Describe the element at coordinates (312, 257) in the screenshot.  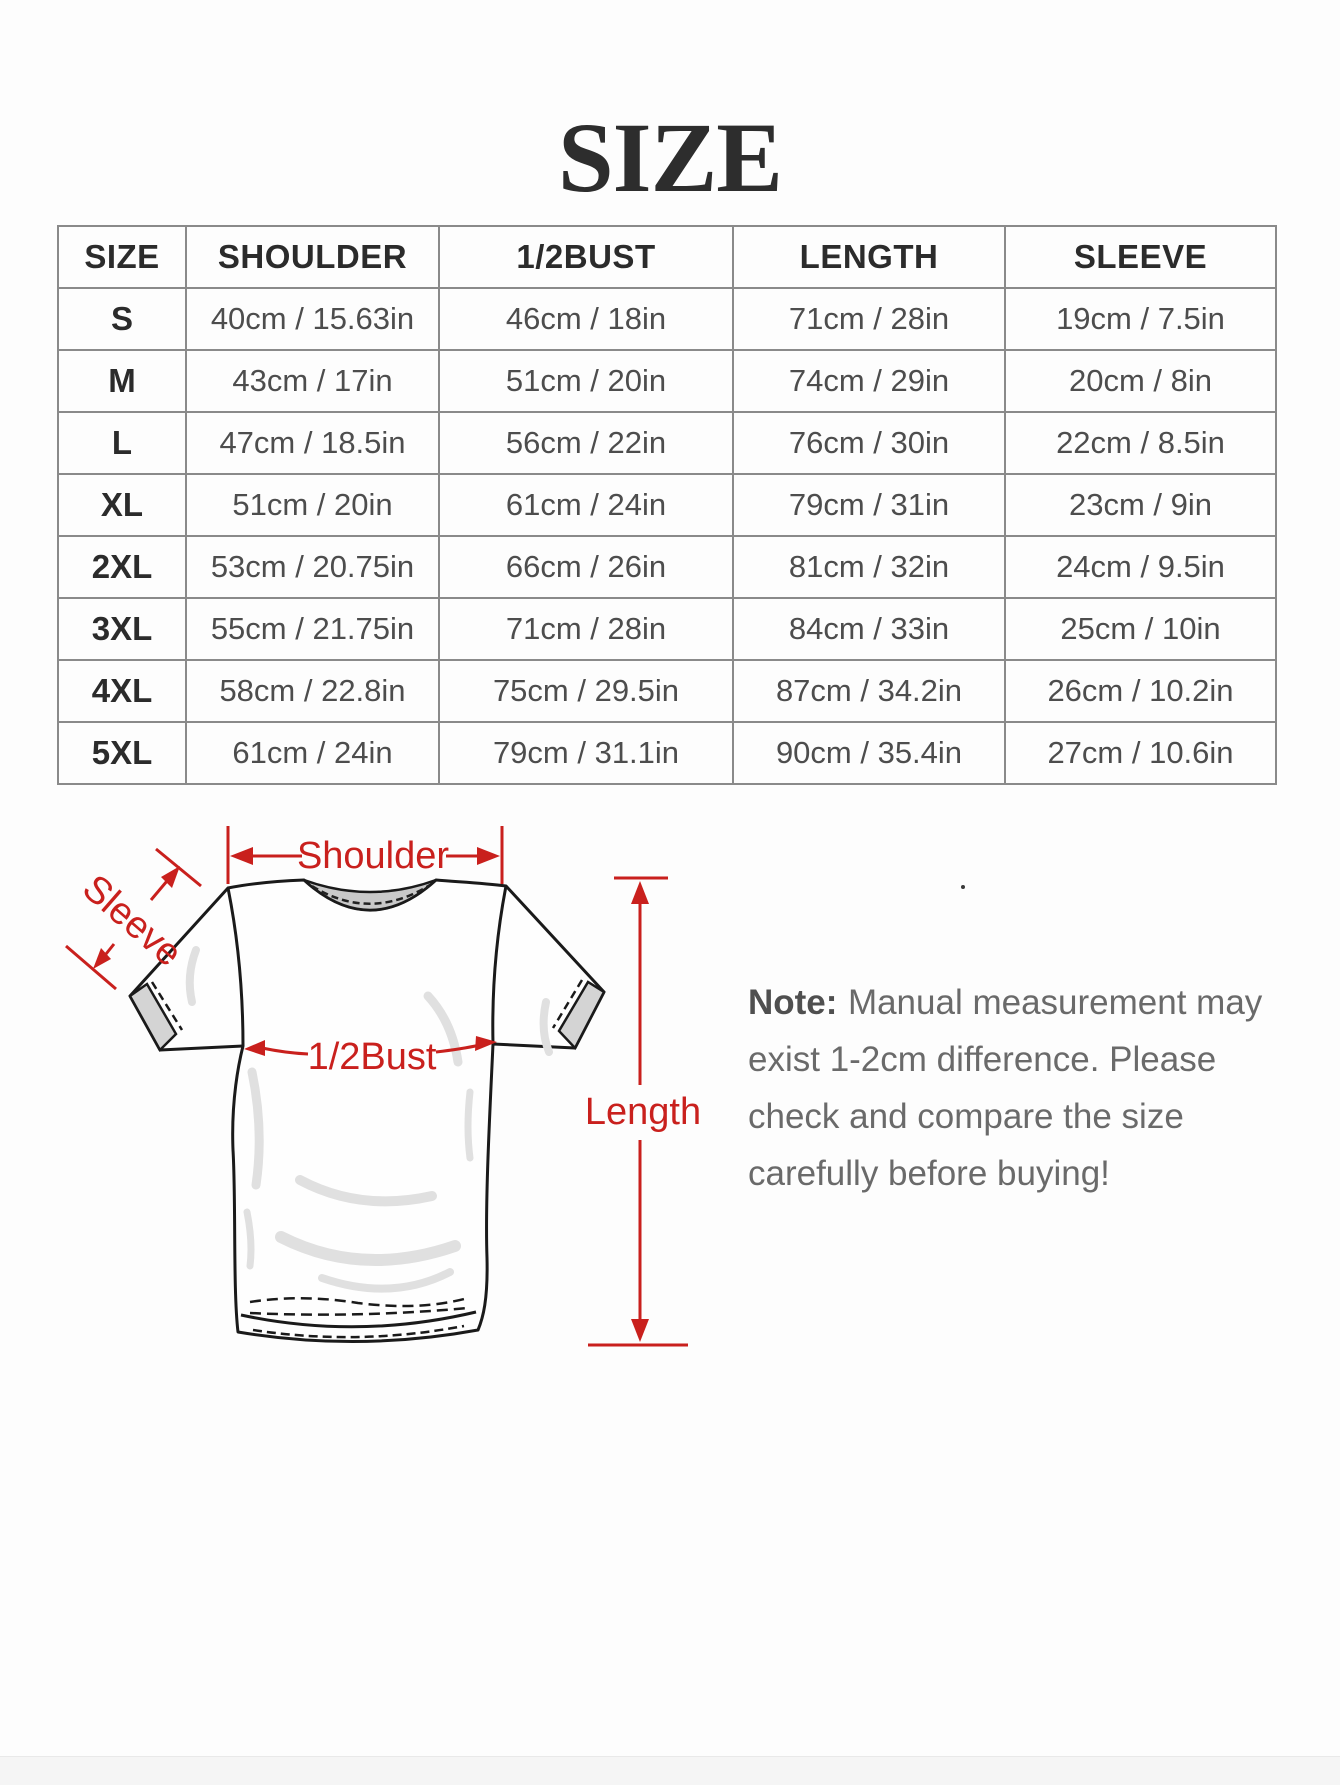
I see `column-header-shoulder: SHOULDER` at that location.